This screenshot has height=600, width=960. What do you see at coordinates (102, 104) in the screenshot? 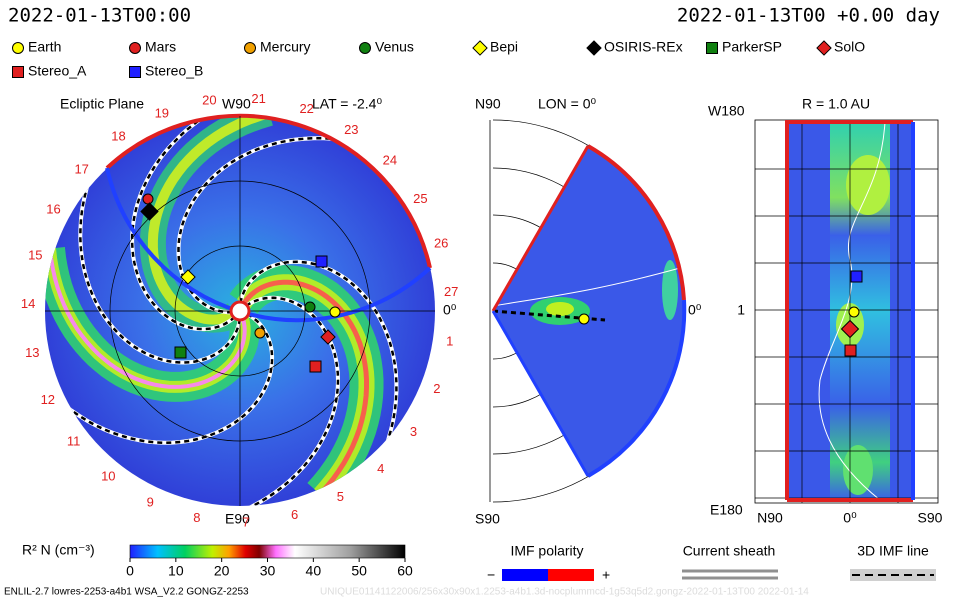
I see `ecliptic-title: Ecliptic Plane` at bounding box center [102, 104].